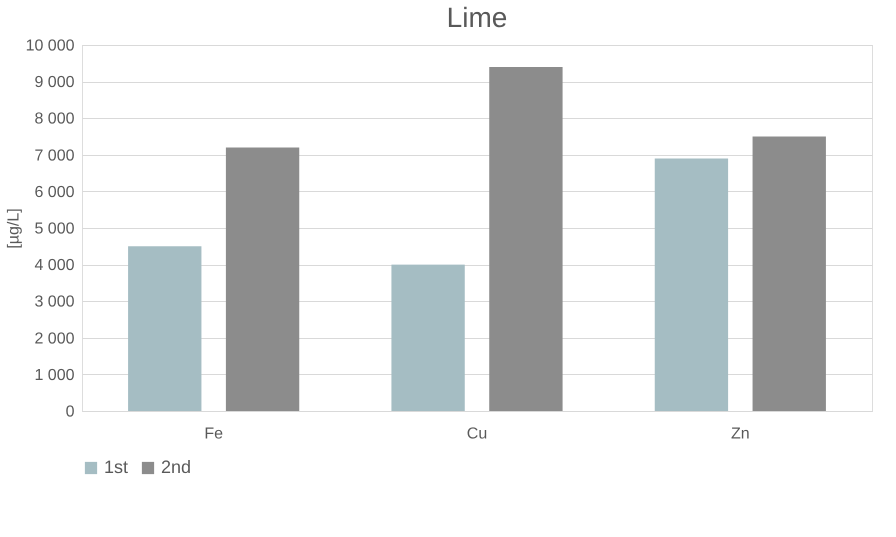 The image size is (896, 537). Describe the element at coordinates (477, 17) in the screenshot. I see `chart-title: Lime` at that location.